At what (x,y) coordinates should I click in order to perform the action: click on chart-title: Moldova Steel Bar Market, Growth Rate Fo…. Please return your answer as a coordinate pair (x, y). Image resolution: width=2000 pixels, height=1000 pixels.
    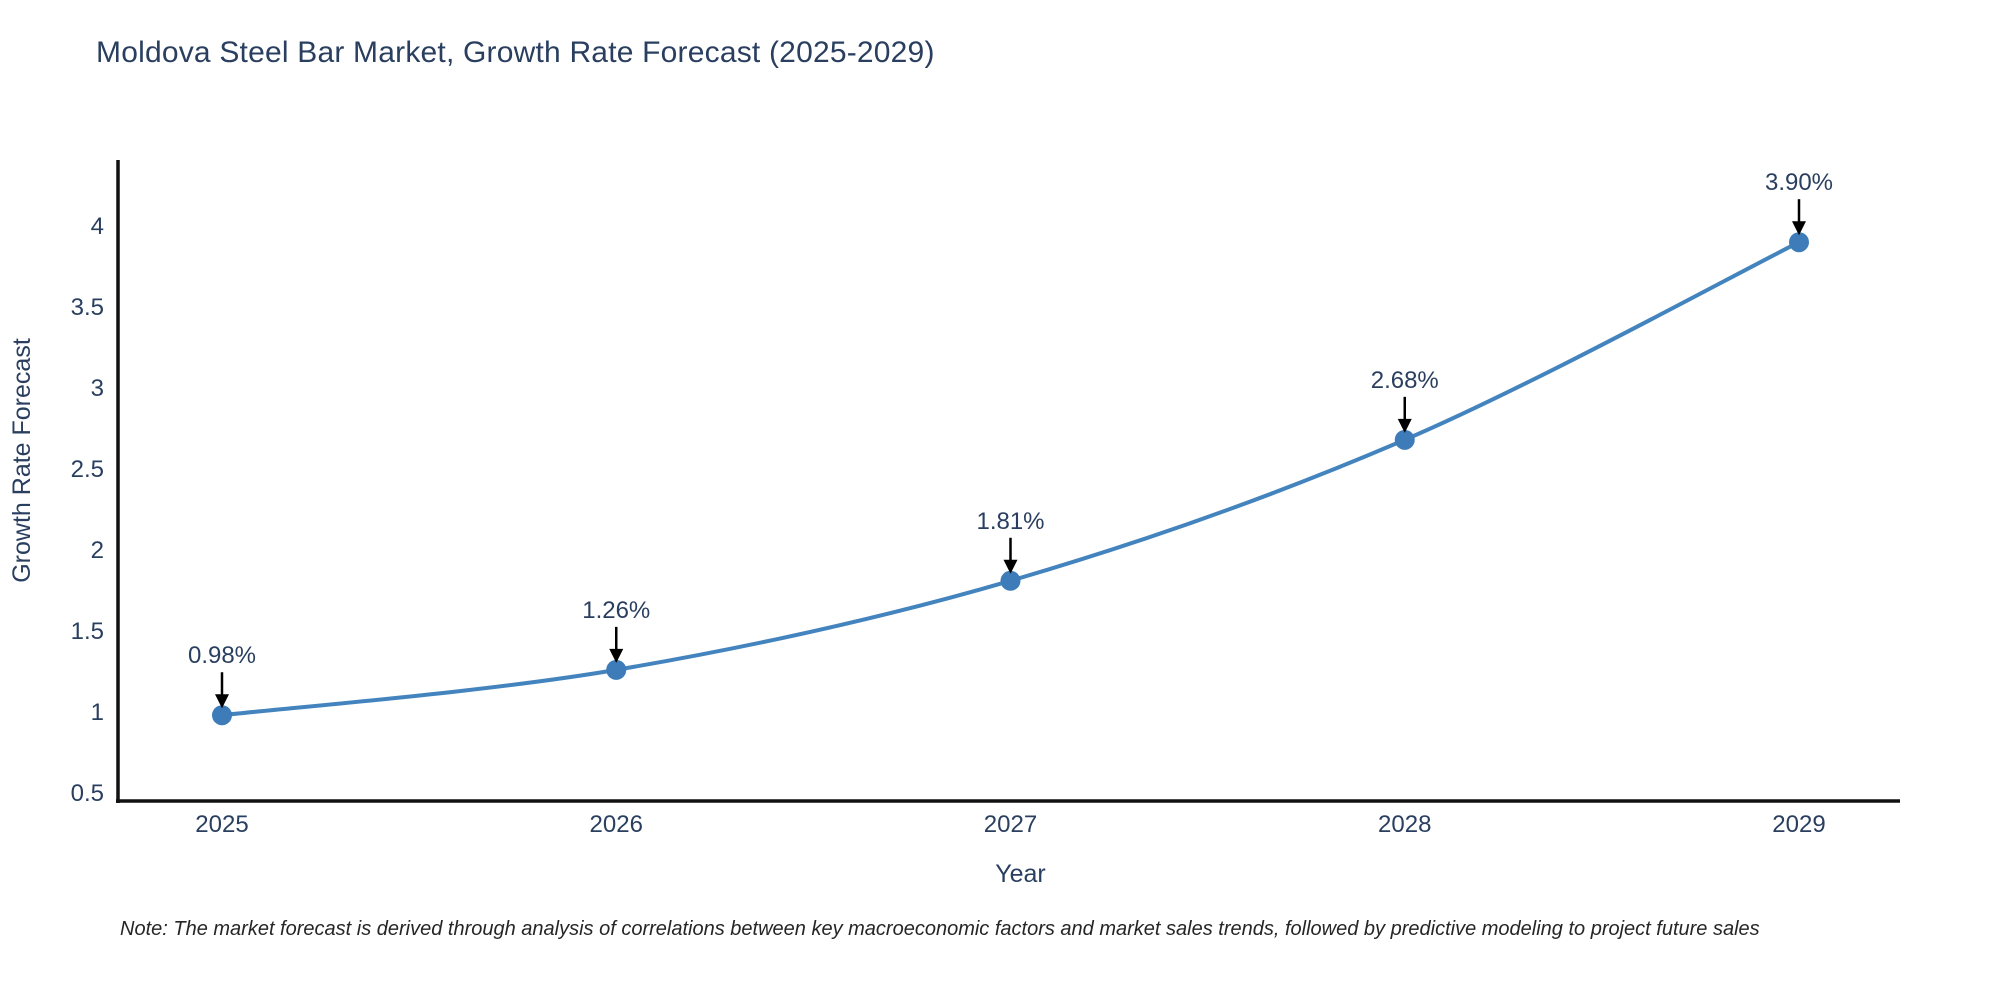
    Looking at the image, I should click on (515, 52).